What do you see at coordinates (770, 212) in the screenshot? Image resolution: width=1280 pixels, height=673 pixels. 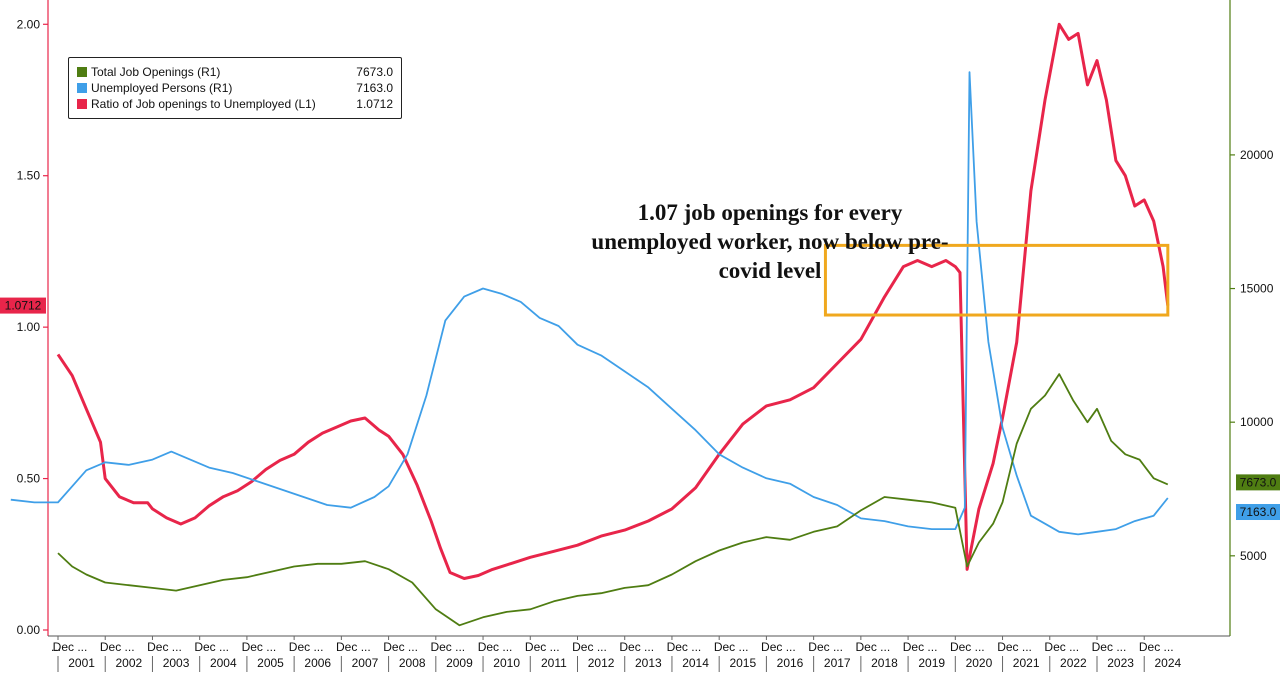 I see `annotation-line: 1.07 job openings for every` at bounding box center [770, 212].